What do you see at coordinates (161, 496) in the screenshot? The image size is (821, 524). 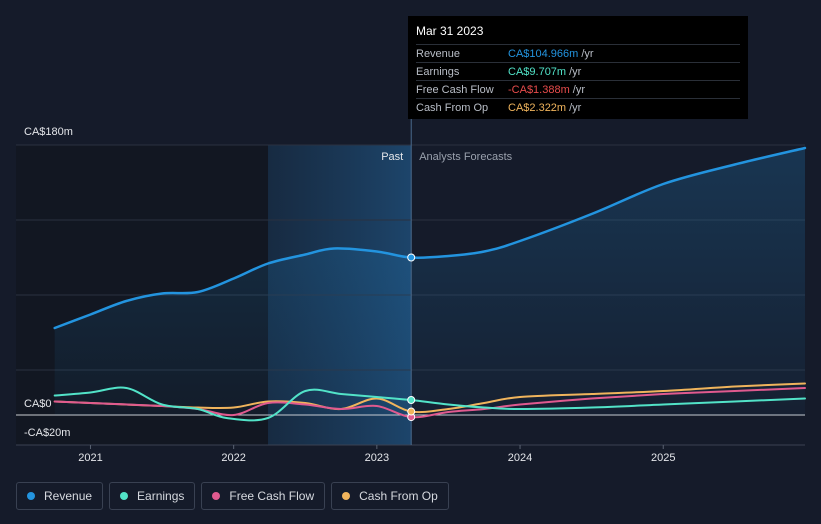 I see `legend-label: Earnings` at bounding box center [161, 496].